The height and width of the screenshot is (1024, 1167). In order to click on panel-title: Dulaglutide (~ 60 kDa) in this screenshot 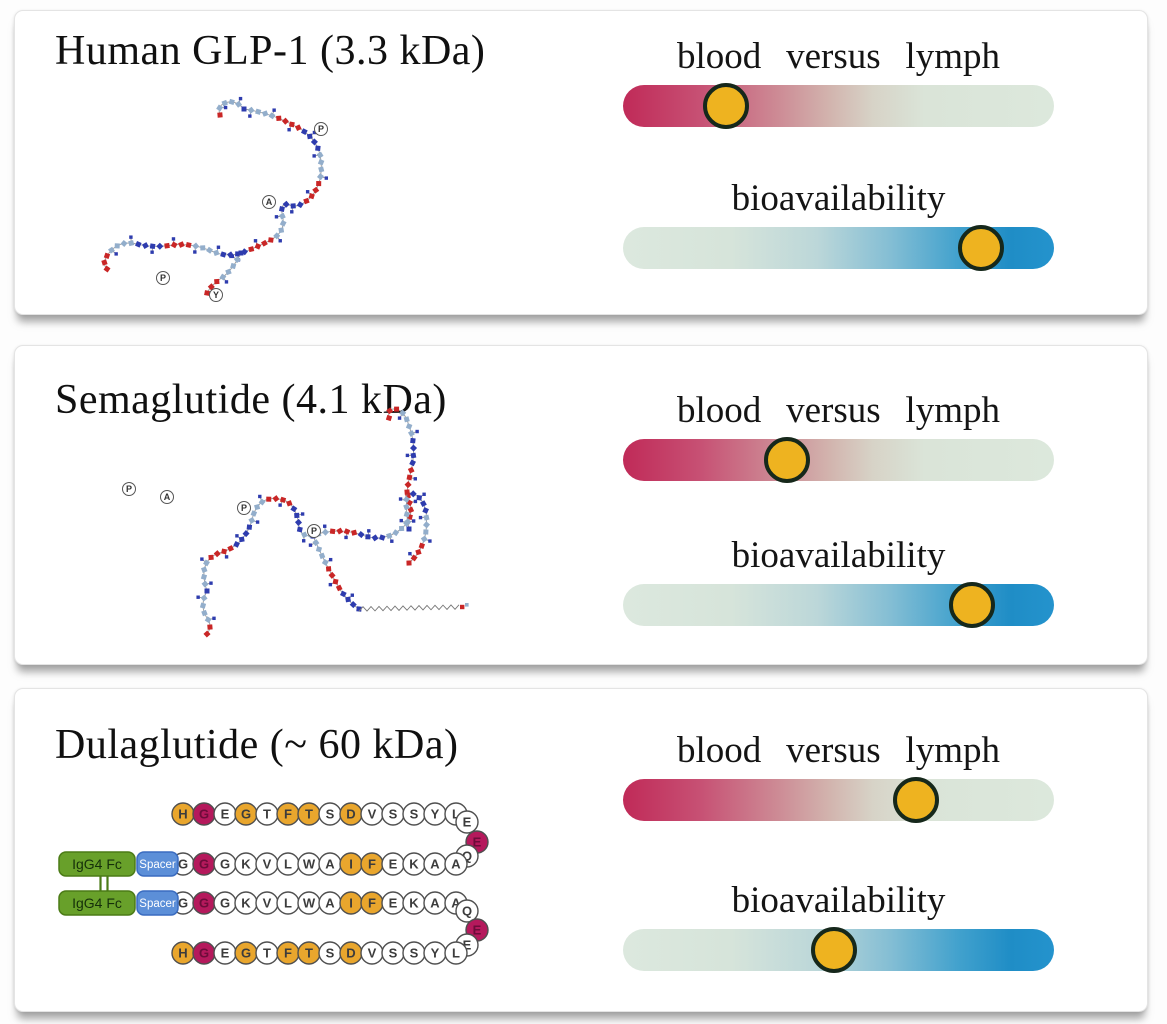, I will do `click(257, 745)`.